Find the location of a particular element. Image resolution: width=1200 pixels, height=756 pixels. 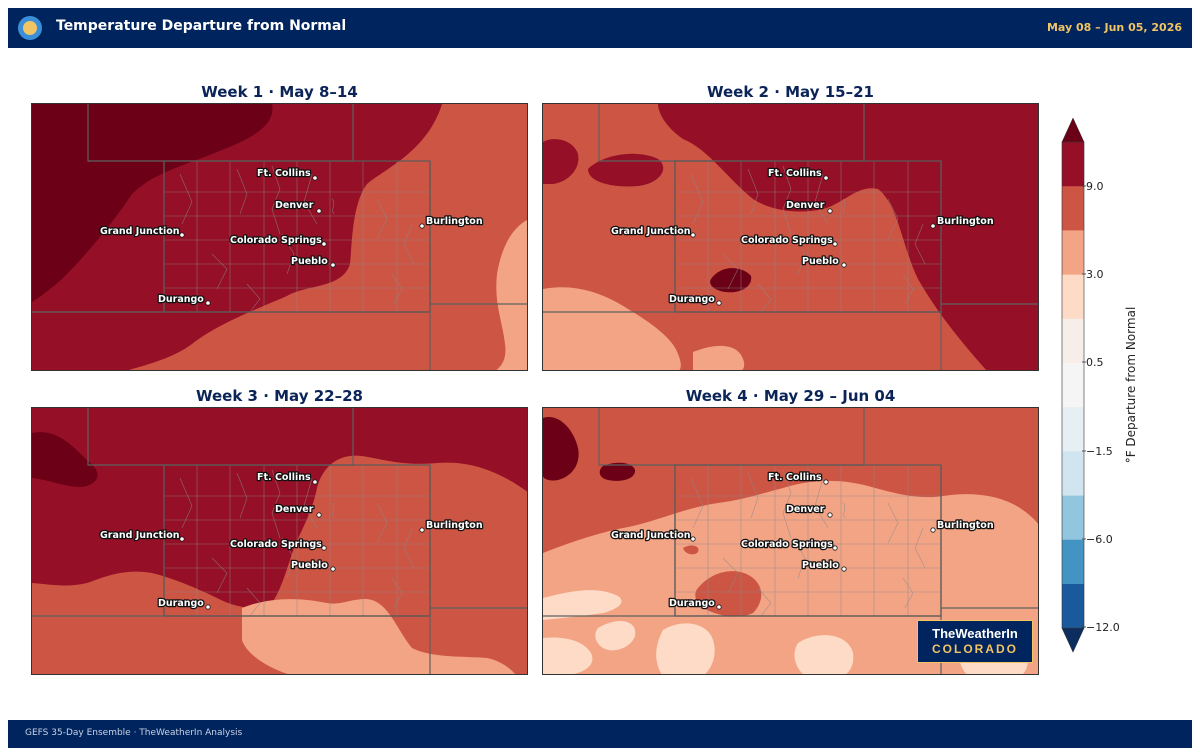

page-title: Temperature Departure from Normal is located at coordinates (201, 26).